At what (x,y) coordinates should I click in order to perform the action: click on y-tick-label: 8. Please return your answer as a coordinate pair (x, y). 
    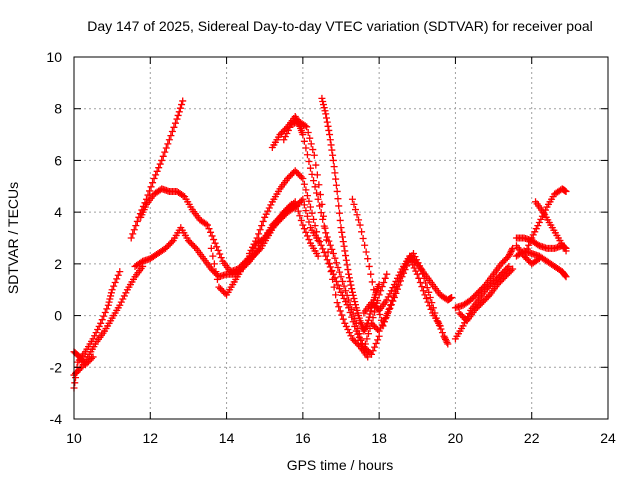
    Looking at the image, I should click on (58, 109).